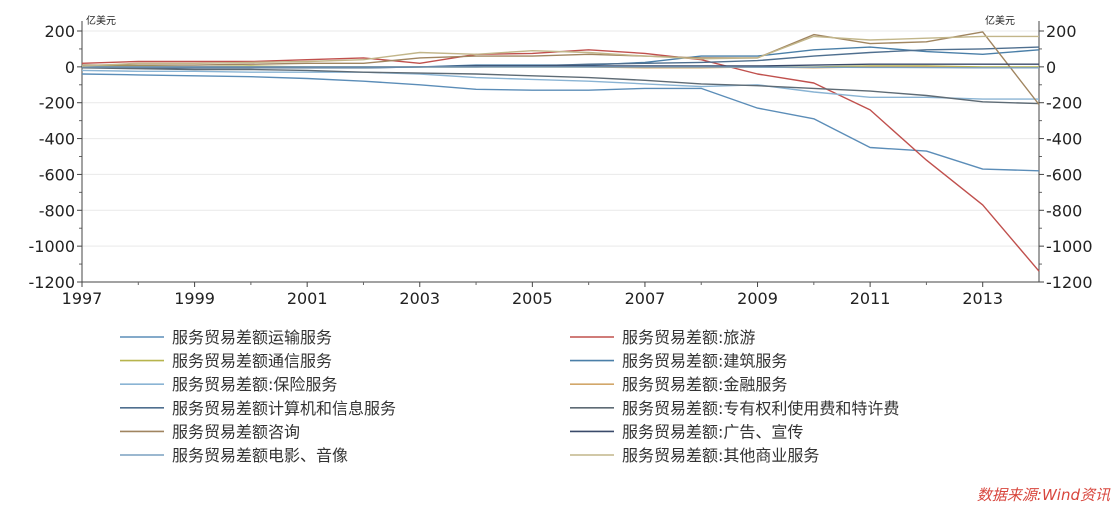  I want to click on data-source-note: 数据来源:Wind资讯, so click(1044, 495).